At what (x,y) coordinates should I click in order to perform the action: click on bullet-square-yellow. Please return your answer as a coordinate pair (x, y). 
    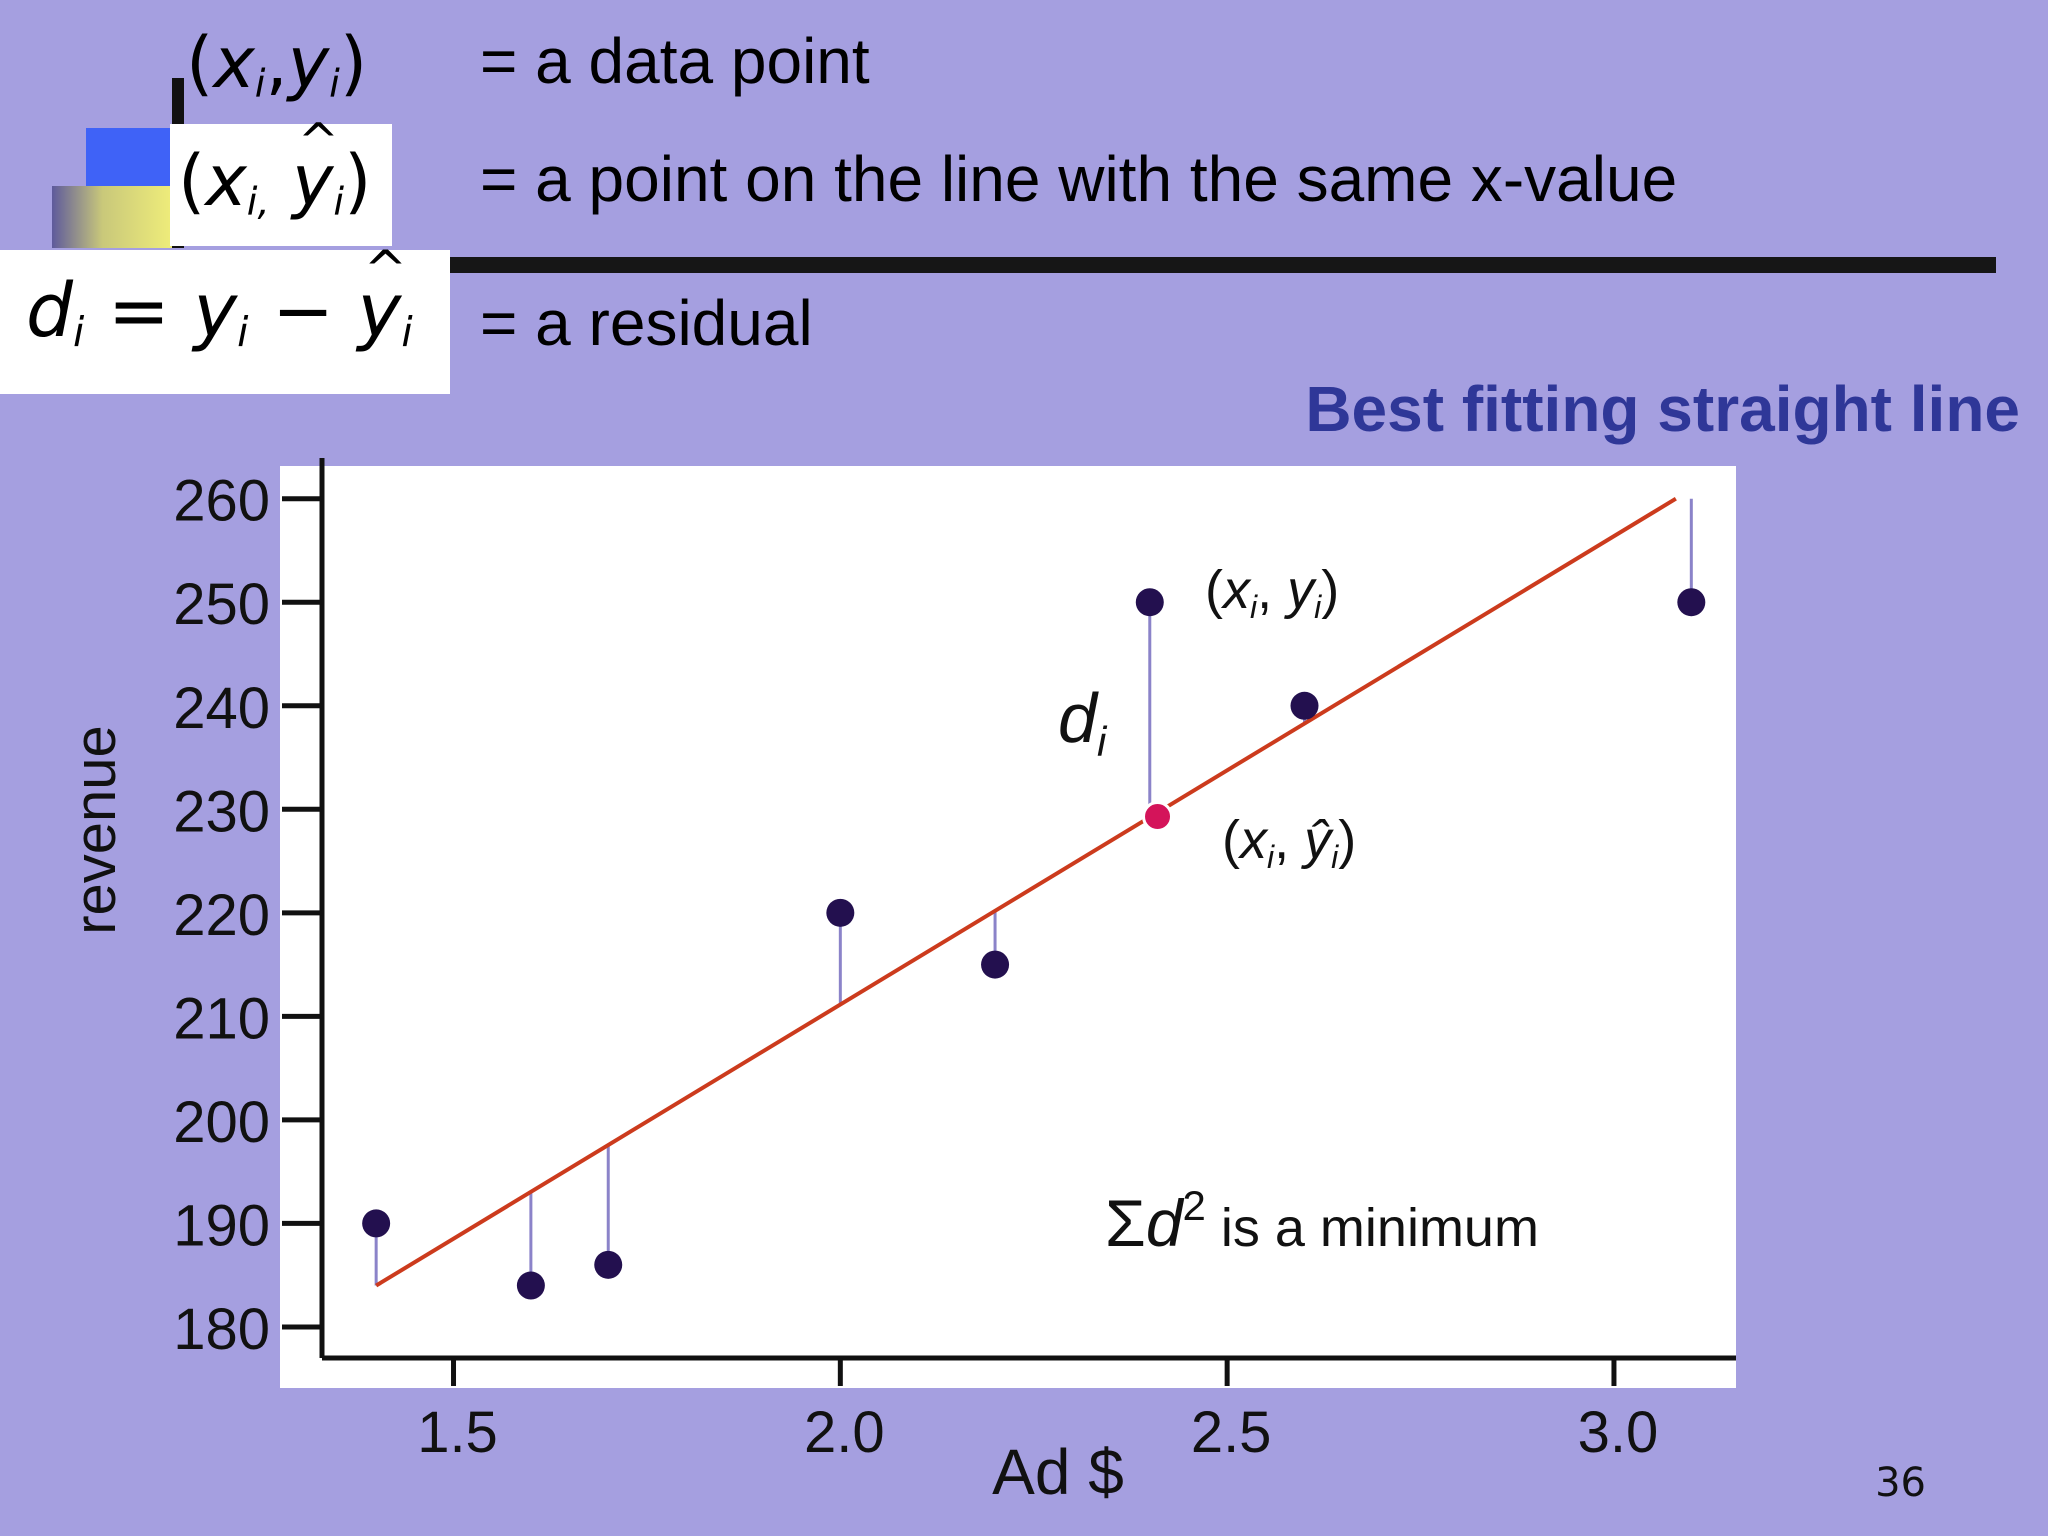
    Looking at the image, I should click on (115, 217).